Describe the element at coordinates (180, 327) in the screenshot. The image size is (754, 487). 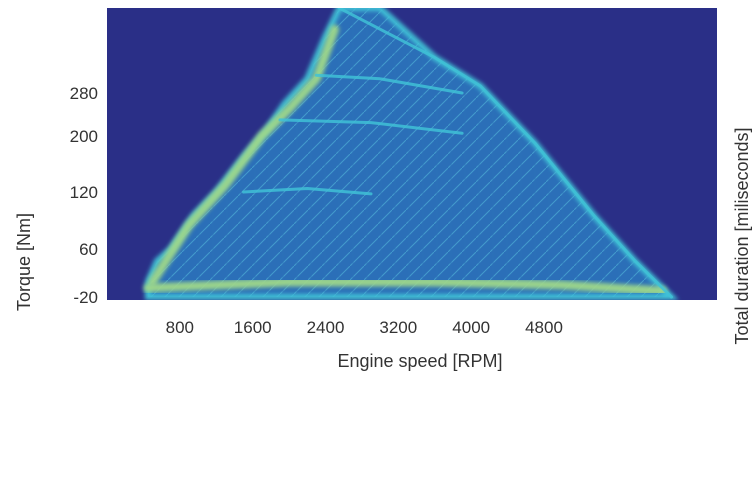
I see `x-tick-label: 800` at that location.